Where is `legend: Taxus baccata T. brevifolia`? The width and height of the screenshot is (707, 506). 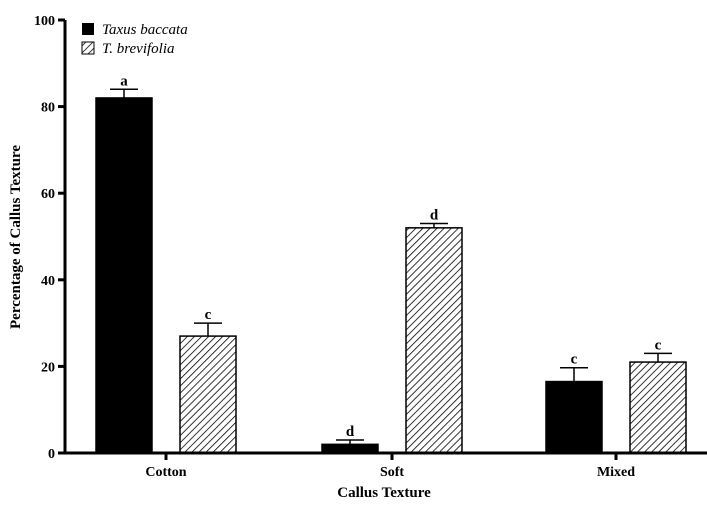 legend: Taxus baccata T. brevifolia is located at coordinates (134, 39).